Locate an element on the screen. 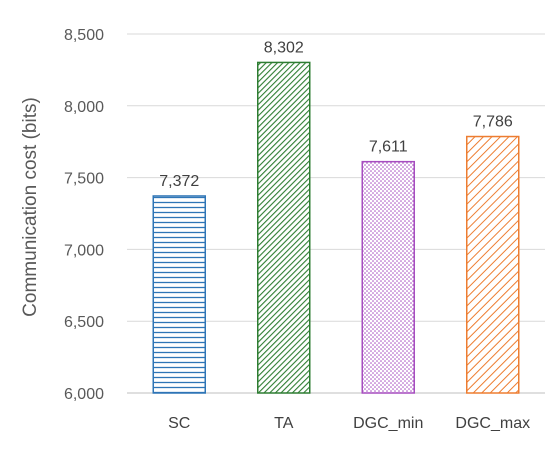 The image size is (550, 451). data-label: 7,372 is located at coordinates (179, 181).